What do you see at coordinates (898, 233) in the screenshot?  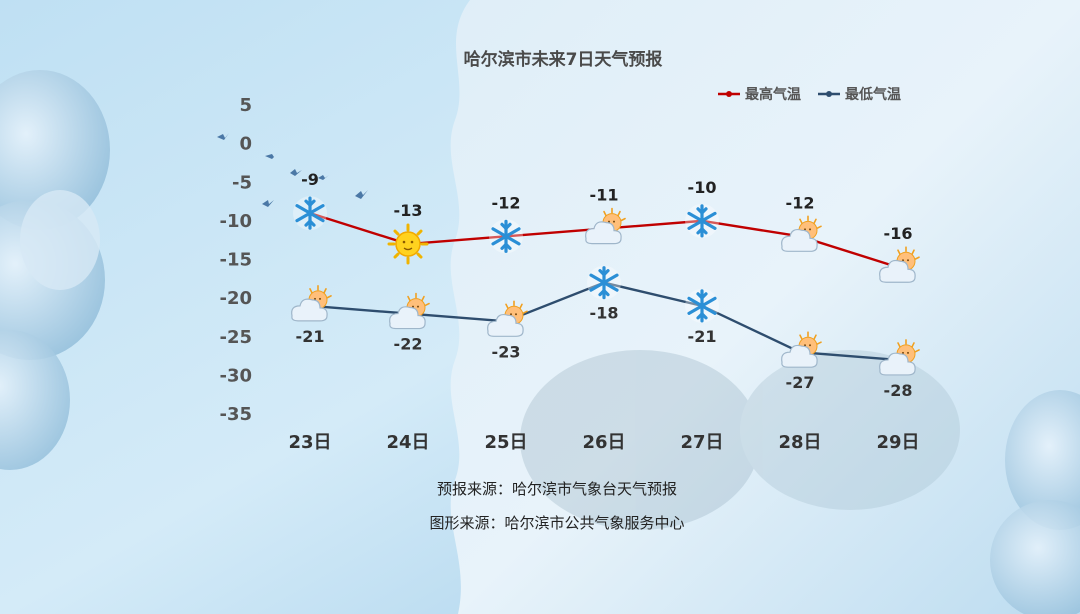 I see `data-label: -16` at bounding box center [898, 233].